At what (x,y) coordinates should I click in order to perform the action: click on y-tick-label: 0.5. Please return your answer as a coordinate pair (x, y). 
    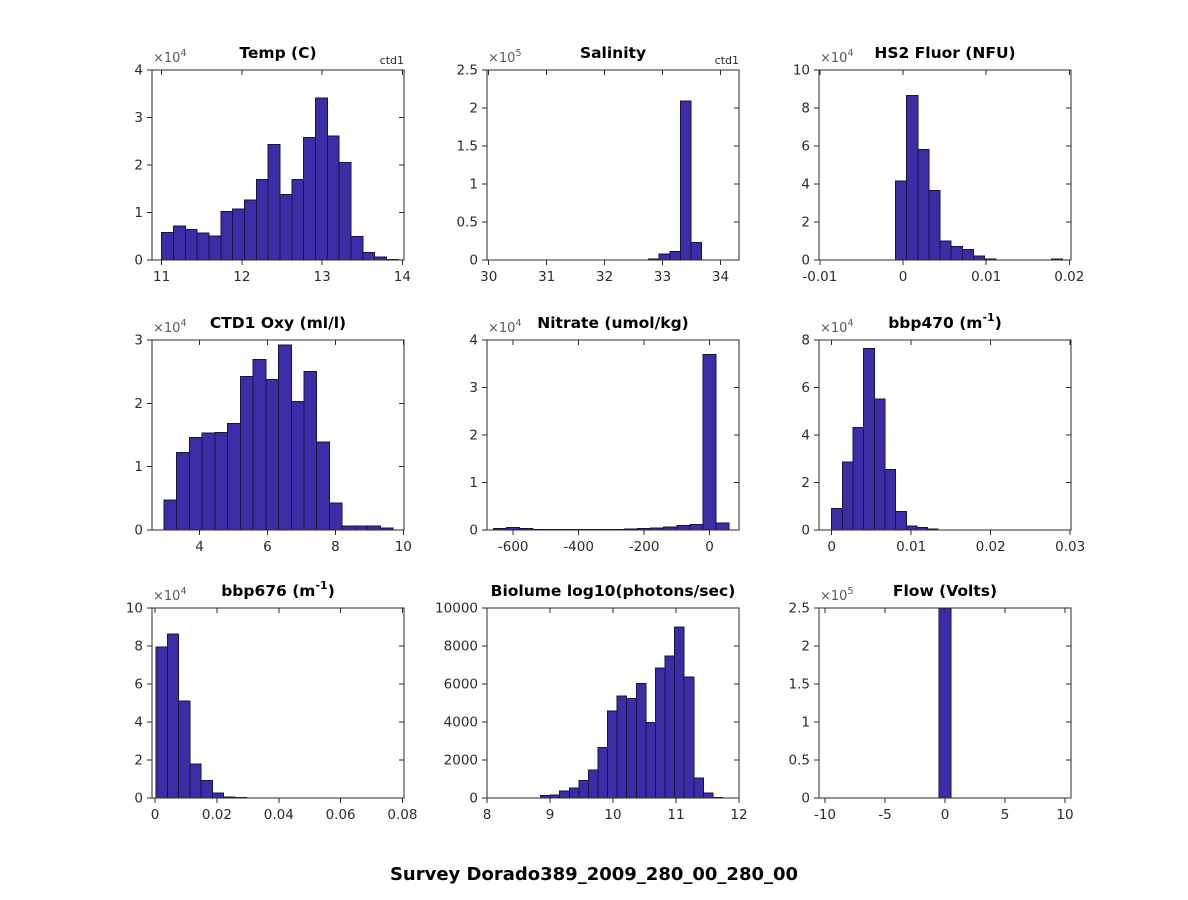
    Looking at the image, I should click on (467, 223).